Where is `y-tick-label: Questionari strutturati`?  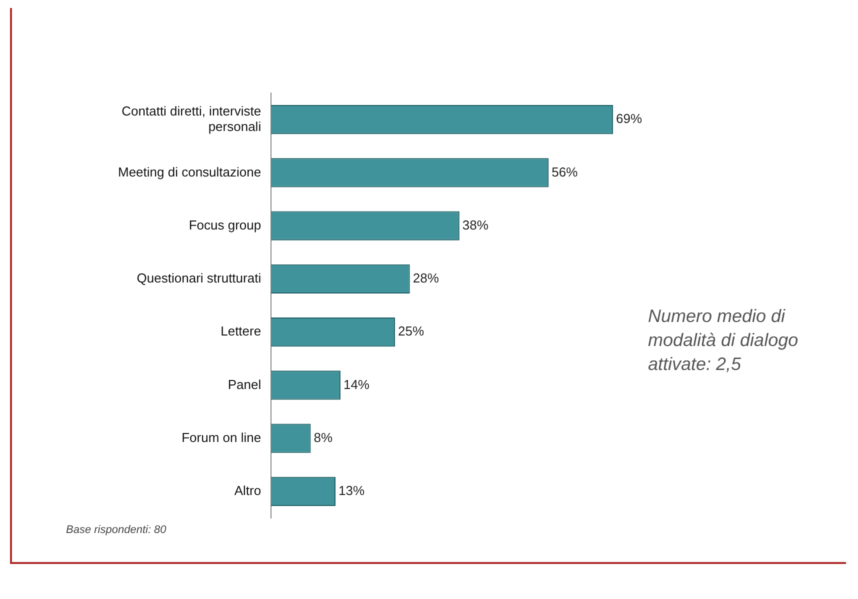 y-tick-label: Questionari strutturati is located at coordinates (199, 278).